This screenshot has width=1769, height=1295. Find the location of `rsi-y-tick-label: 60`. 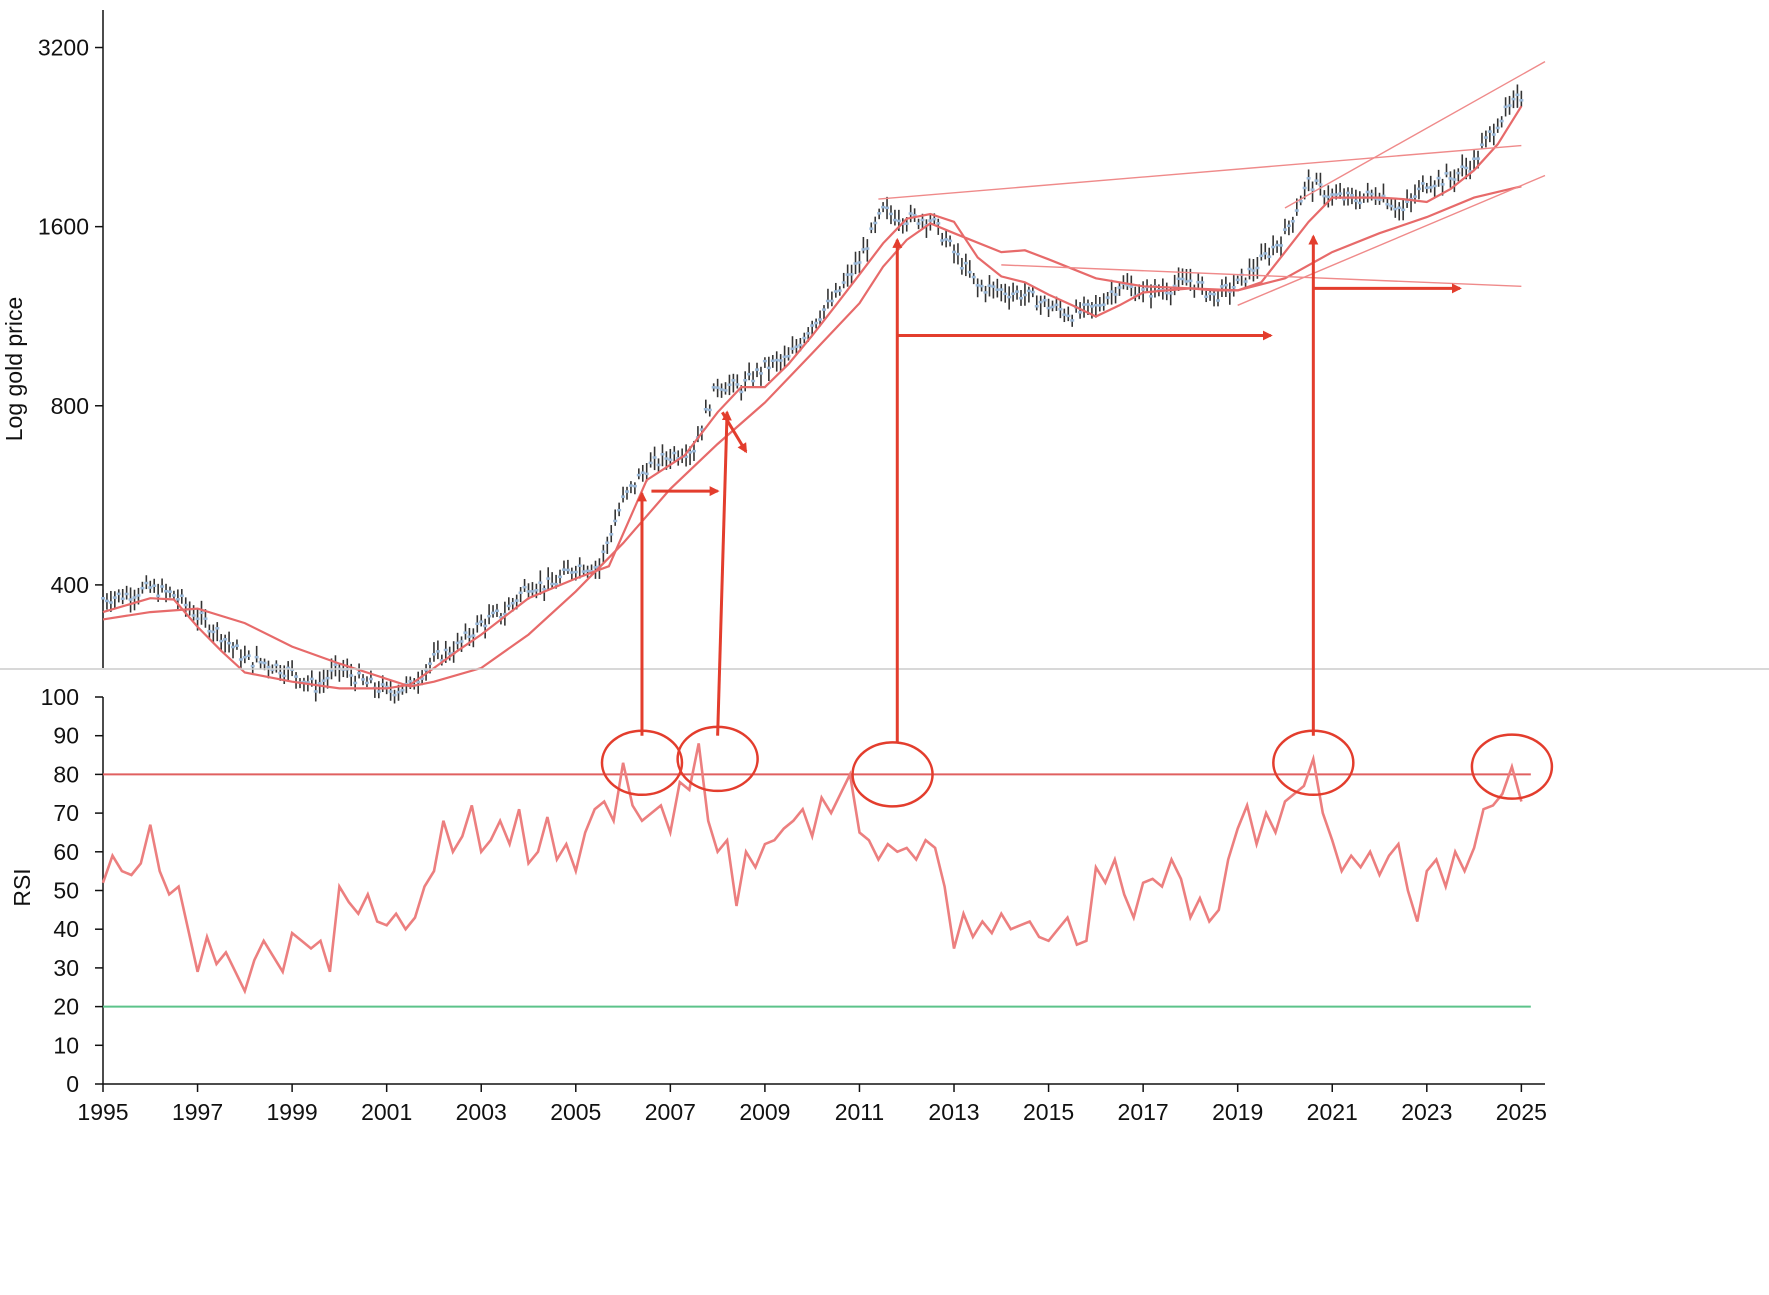

rsi-y-tick-label: 60 is located at coordinates (66, 852).